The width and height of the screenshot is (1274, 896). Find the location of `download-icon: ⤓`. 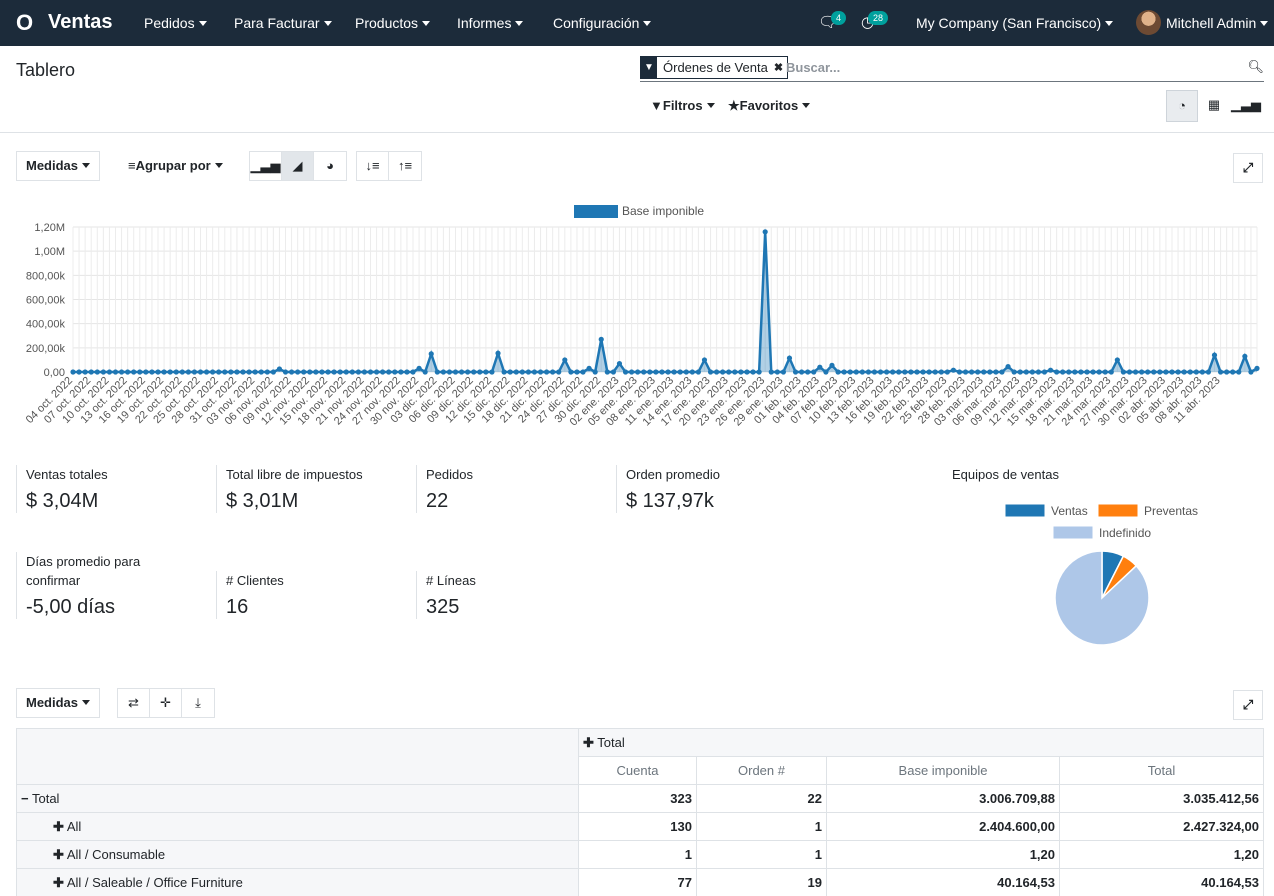

download-icon: ⤓ is located at coordinates (198, 702).